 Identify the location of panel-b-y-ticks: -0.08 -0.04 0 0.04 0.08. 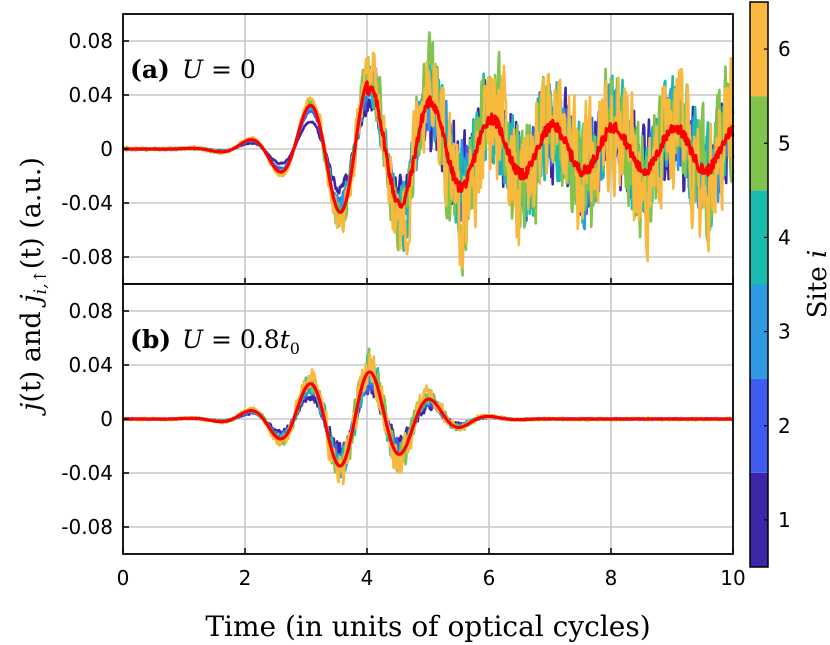
(95, 419).